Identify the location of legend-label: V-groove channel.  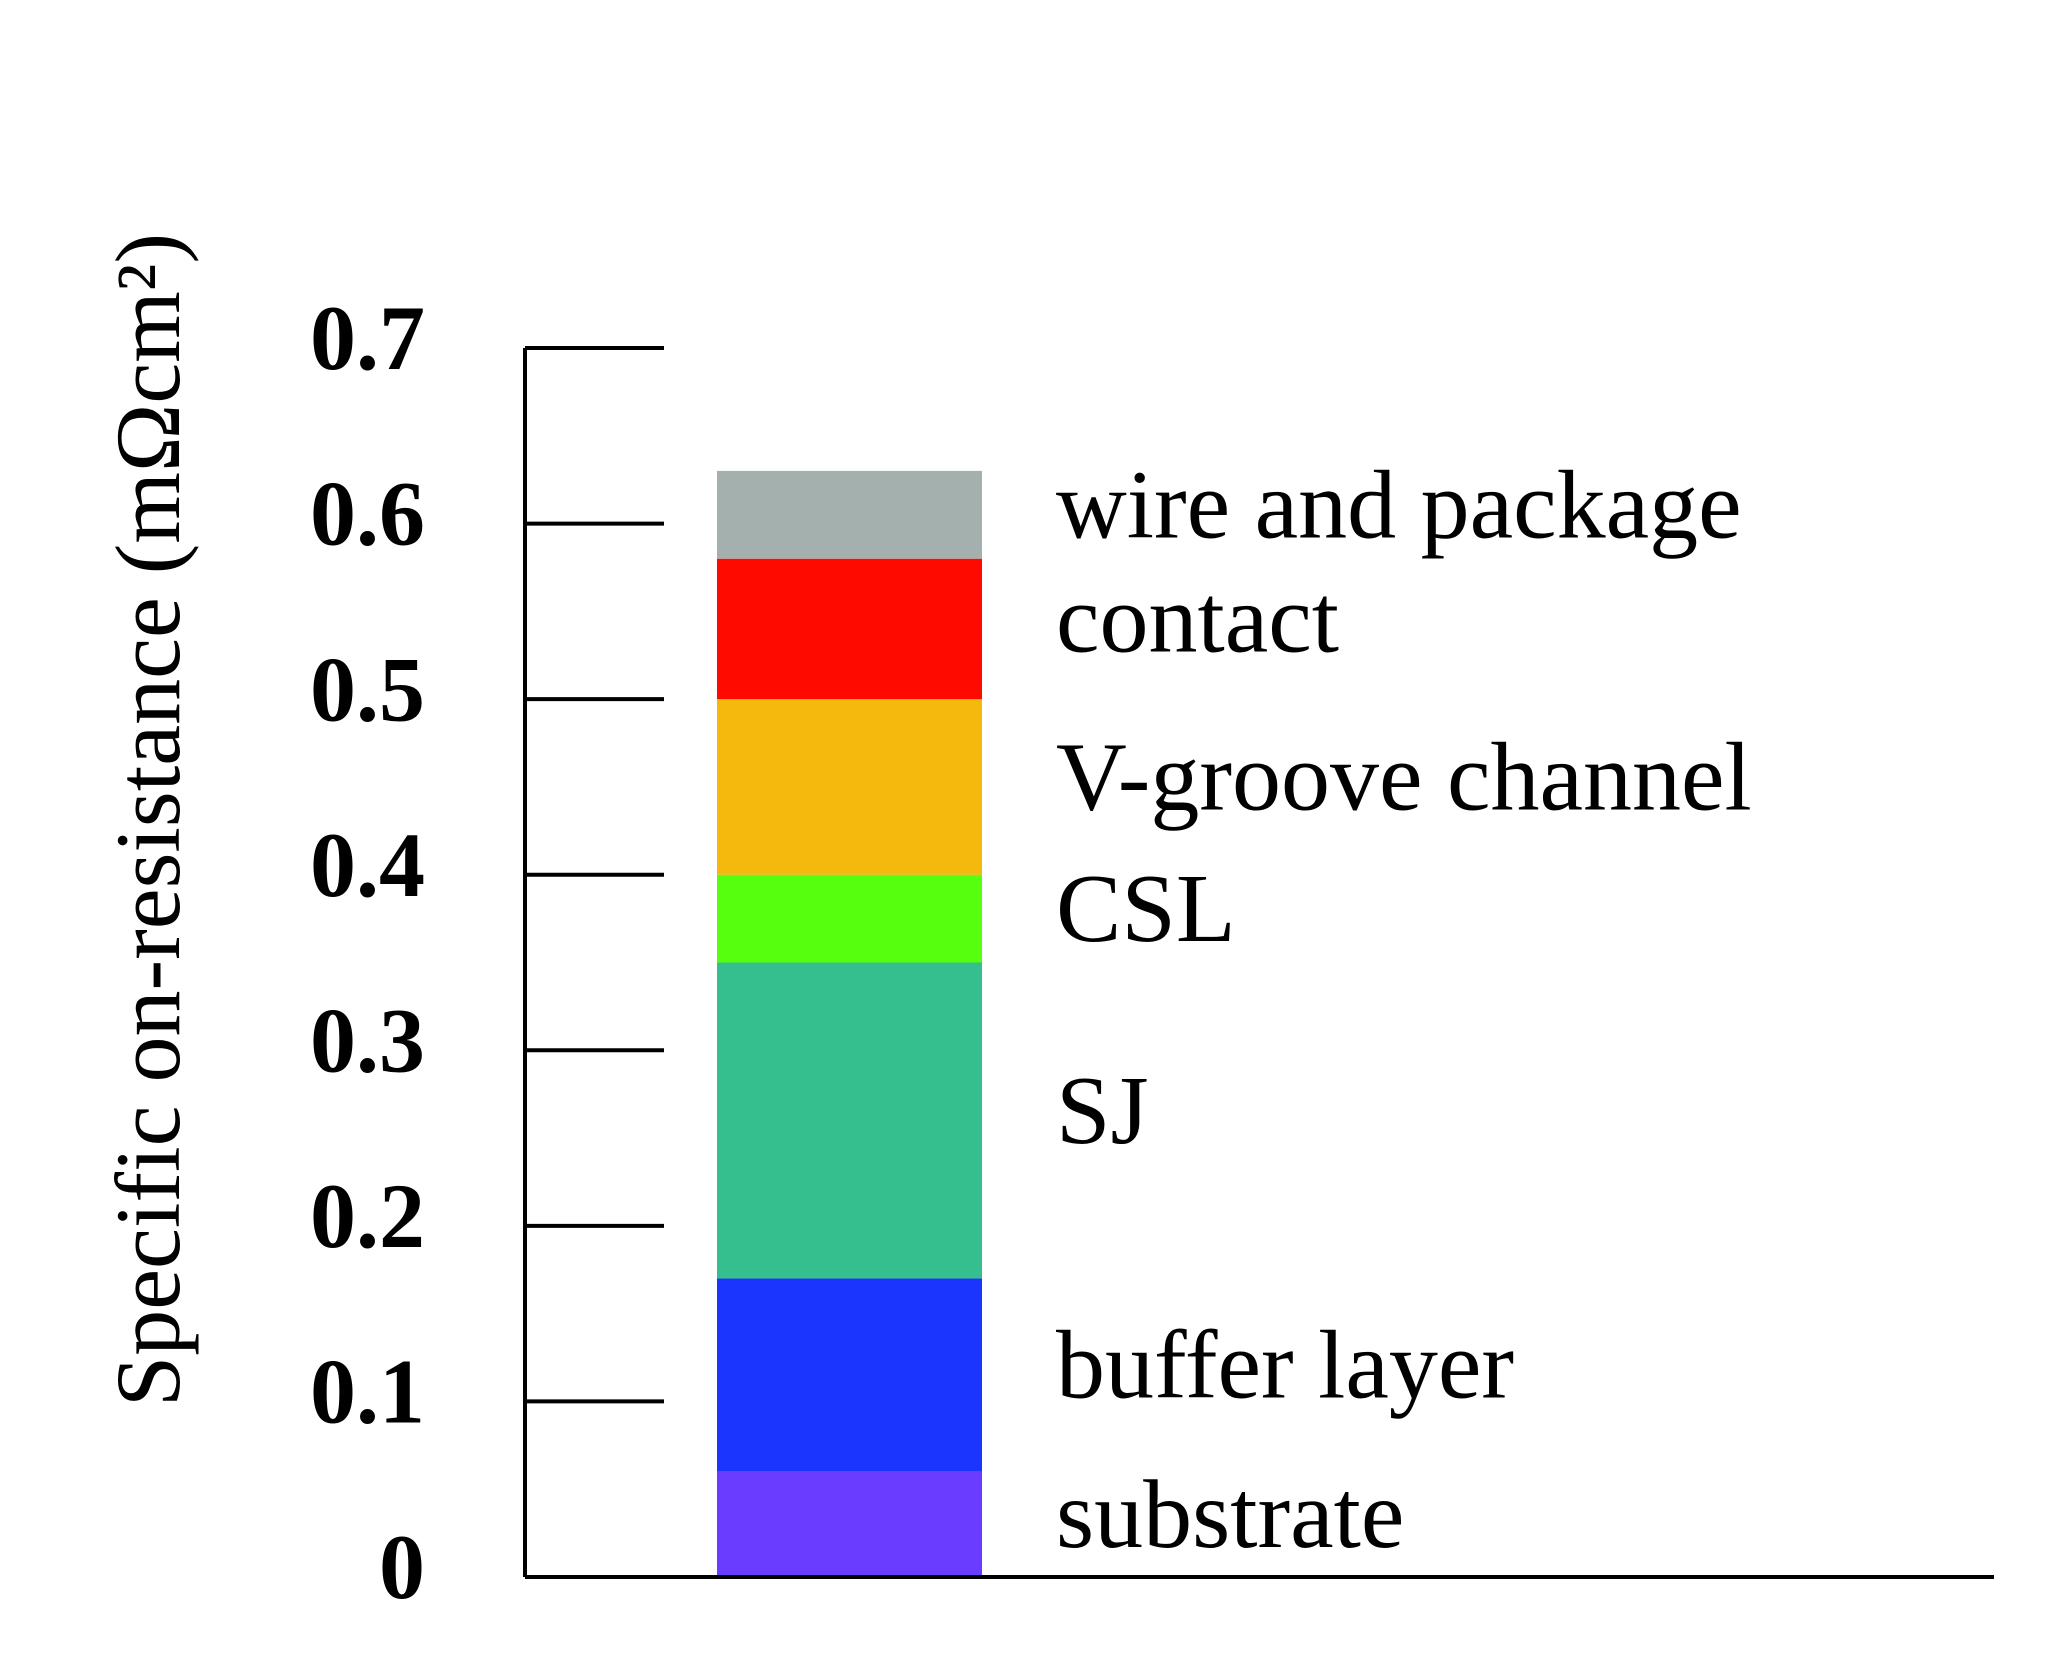
(1404, 777).